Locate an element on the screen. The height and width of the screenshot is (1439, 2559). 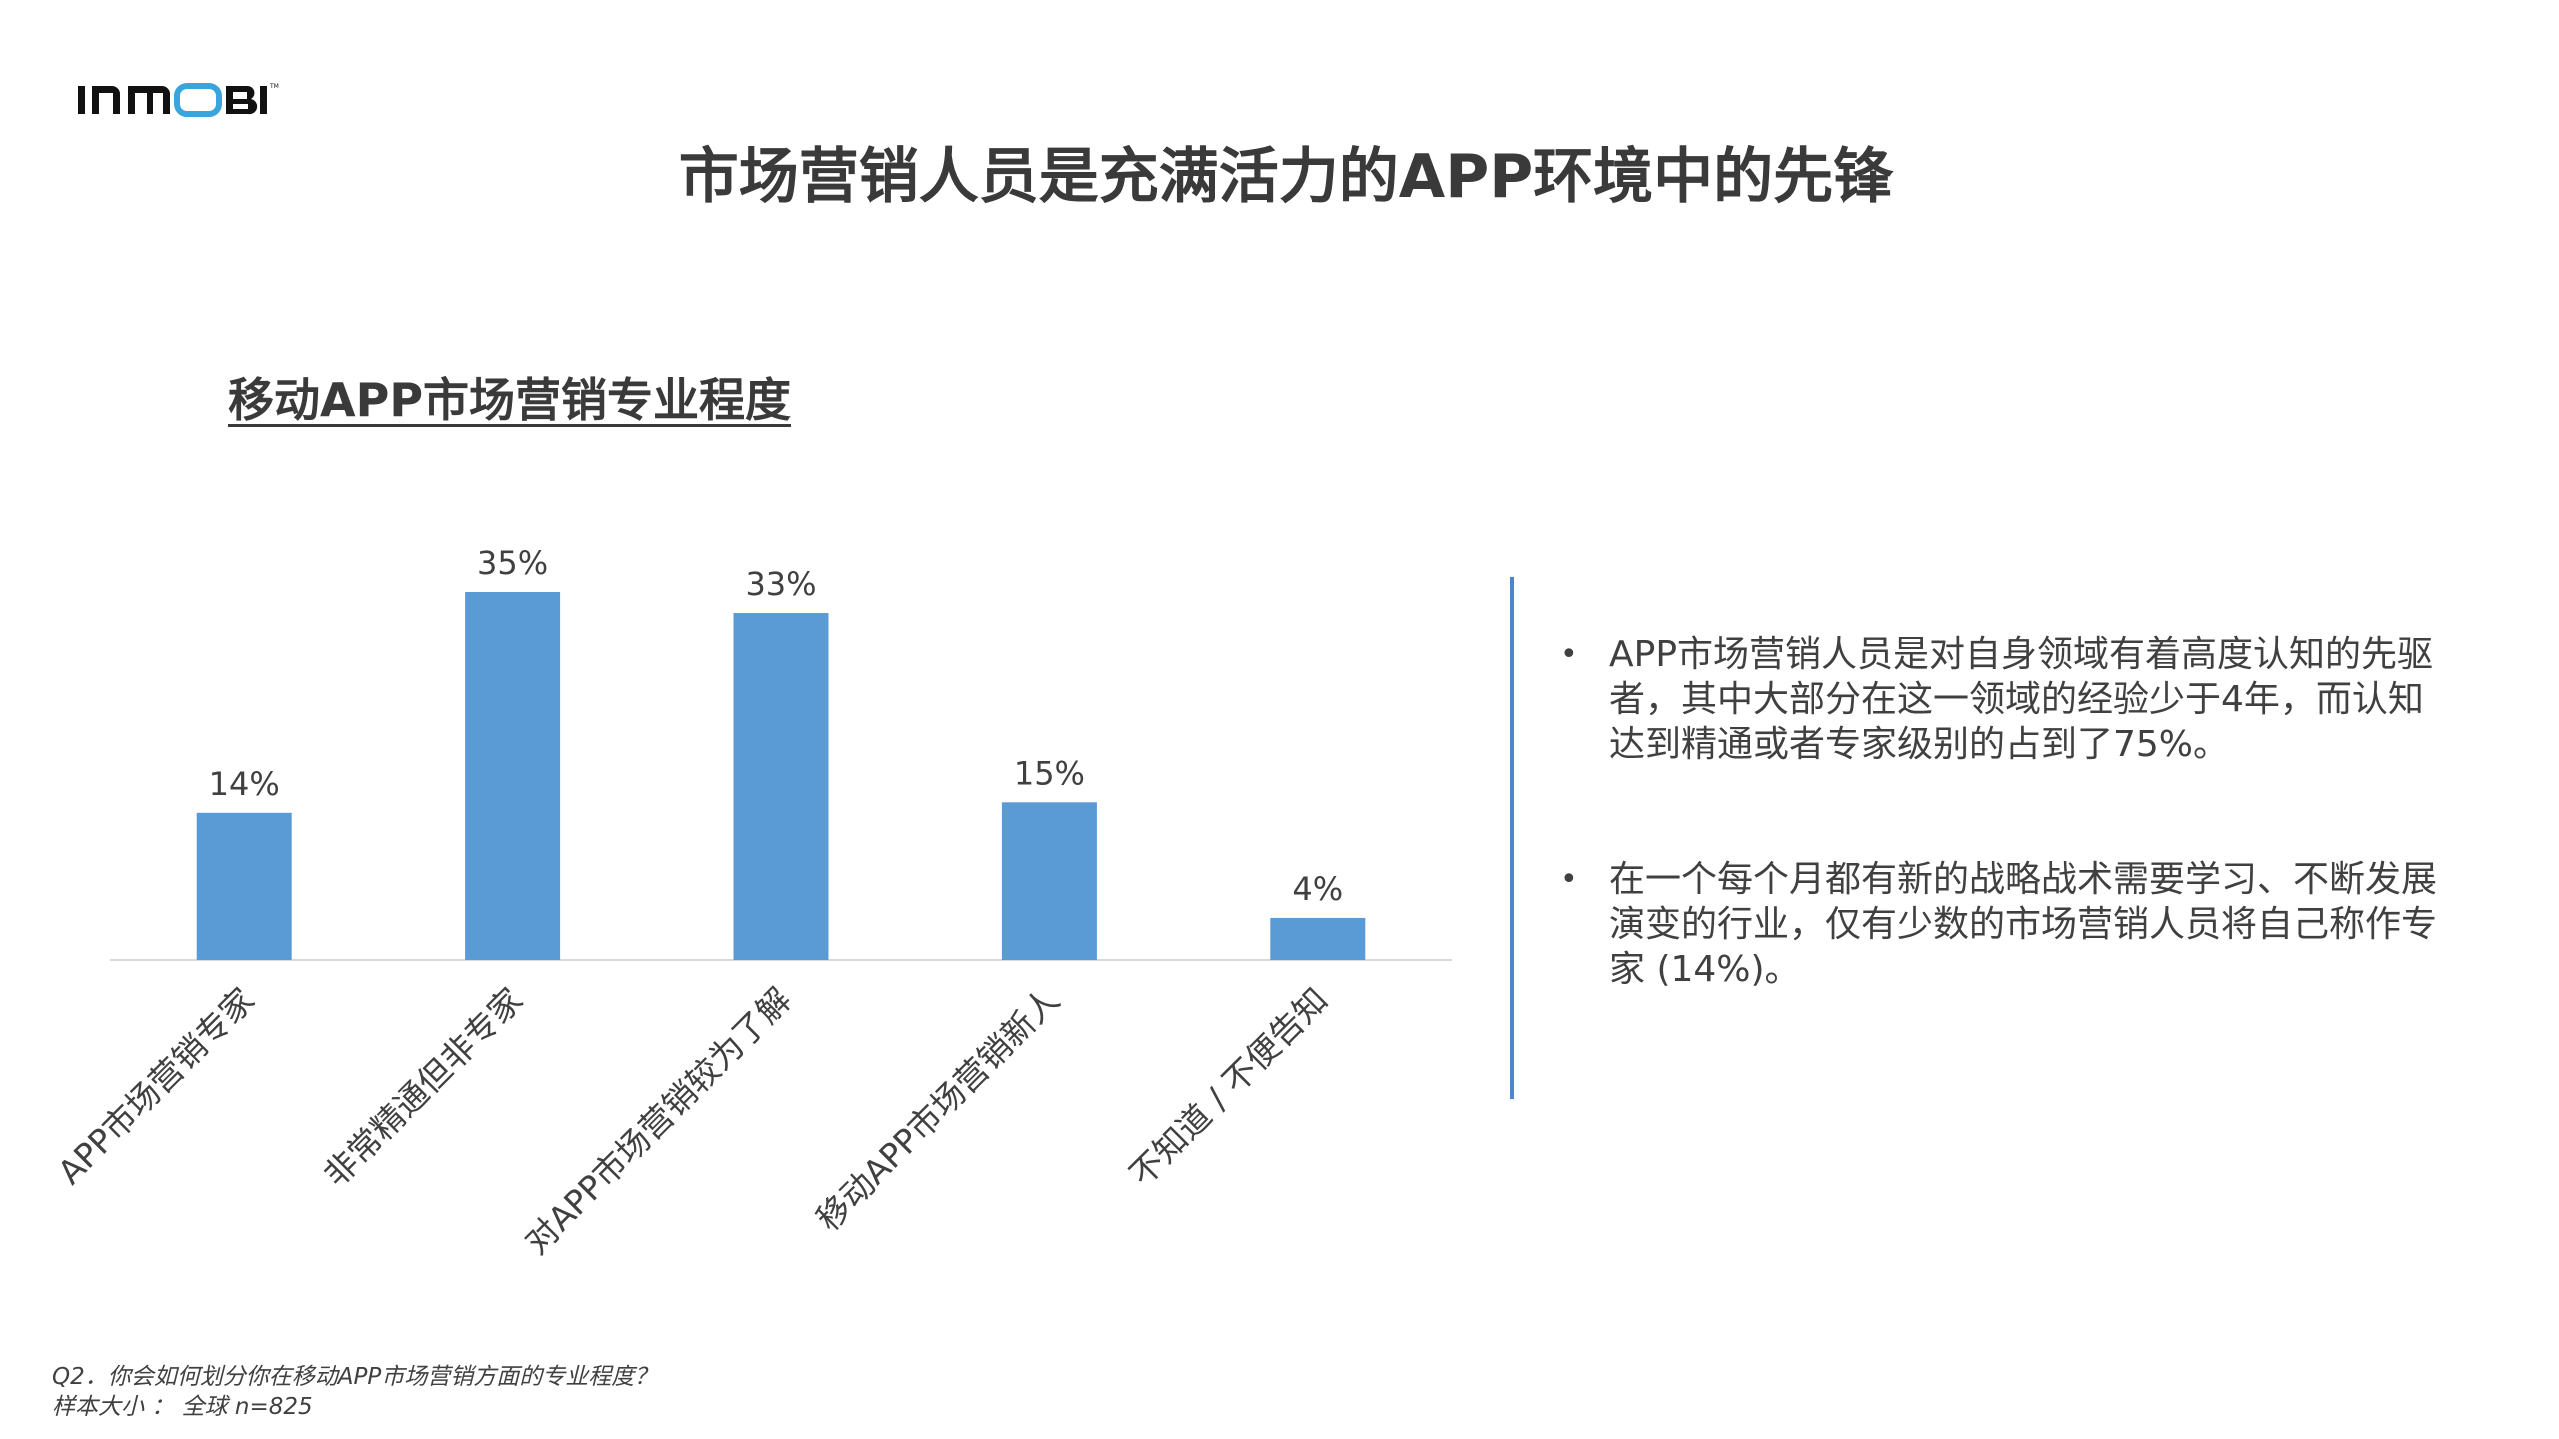
category-label: 移动APP市场营销新人 is located at coordinates (938, 1109).